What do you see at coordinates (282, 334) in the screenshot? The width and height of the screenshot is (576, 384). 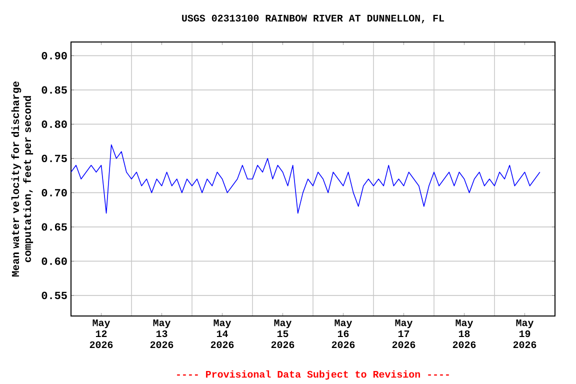 I see `x-tick-label: May 15 2026` at bounding box center [282, 334].